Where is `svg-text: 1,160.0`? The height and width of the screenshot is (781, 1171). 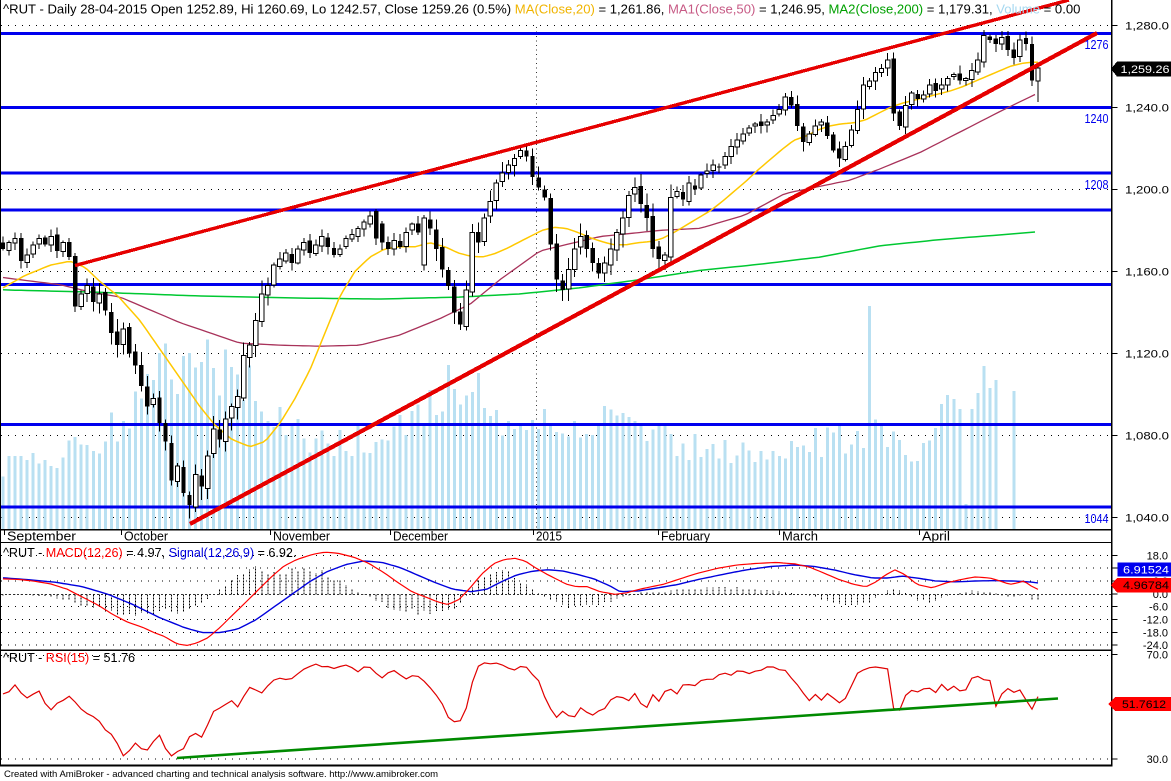
svg-text: 1,160.0 is located at coordinates (1147, 272).